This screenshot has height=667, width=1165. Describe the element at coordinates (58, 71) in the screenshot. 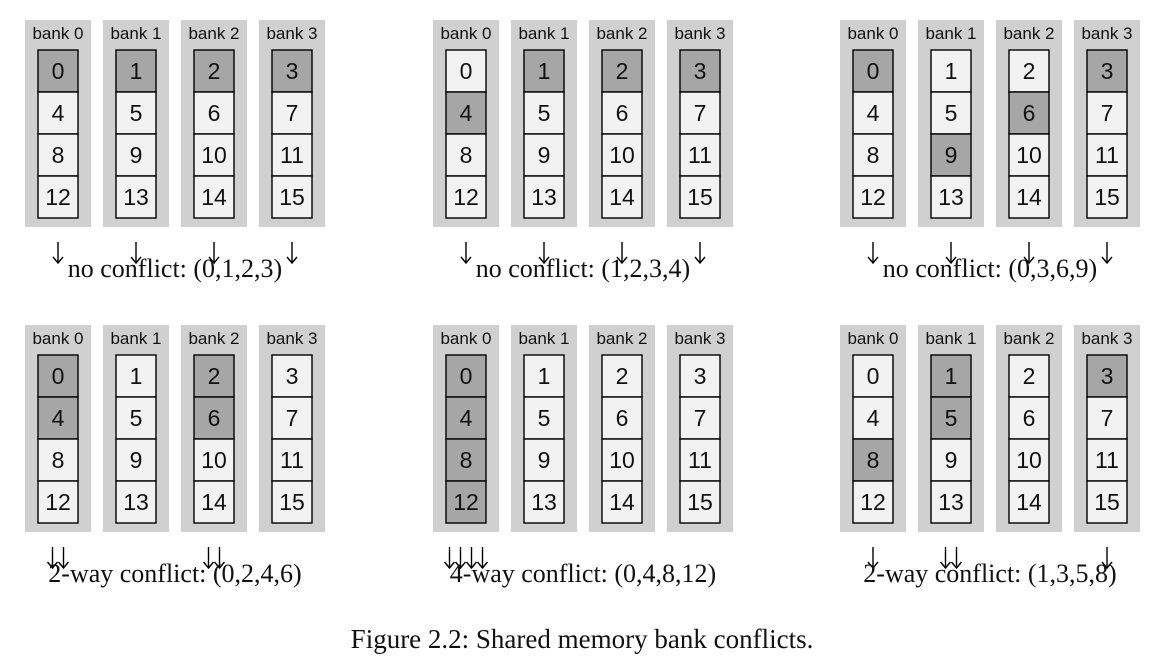

I see `cell-value: 0` at that location.